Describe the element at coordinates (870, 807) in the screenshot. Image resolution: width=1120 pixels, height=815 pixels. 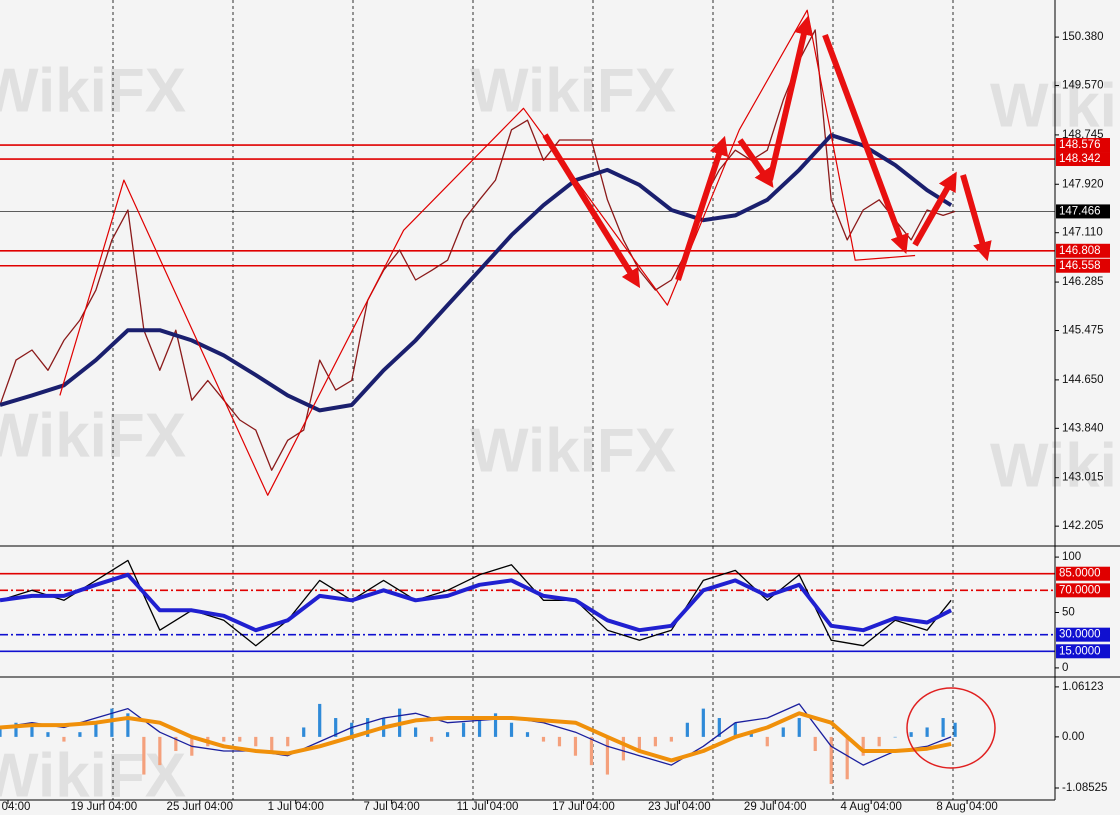
I see `x-tick-label: 4 Aug 04:00` at that location.